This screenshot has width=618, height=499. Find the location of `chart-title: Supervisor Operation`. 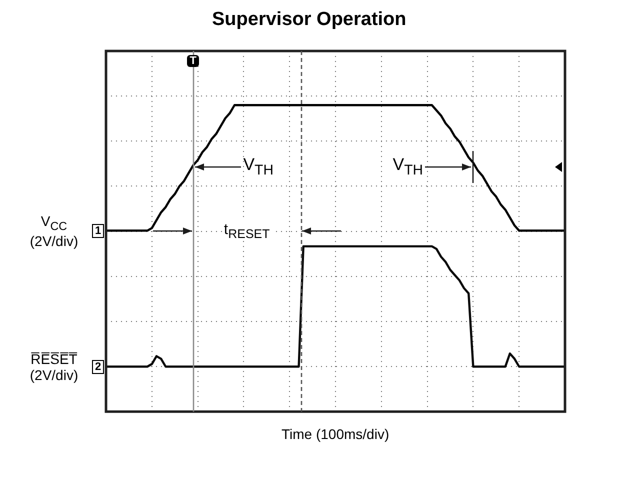

chart-title: Supervisor Operation is located at coordinates (309, 20).